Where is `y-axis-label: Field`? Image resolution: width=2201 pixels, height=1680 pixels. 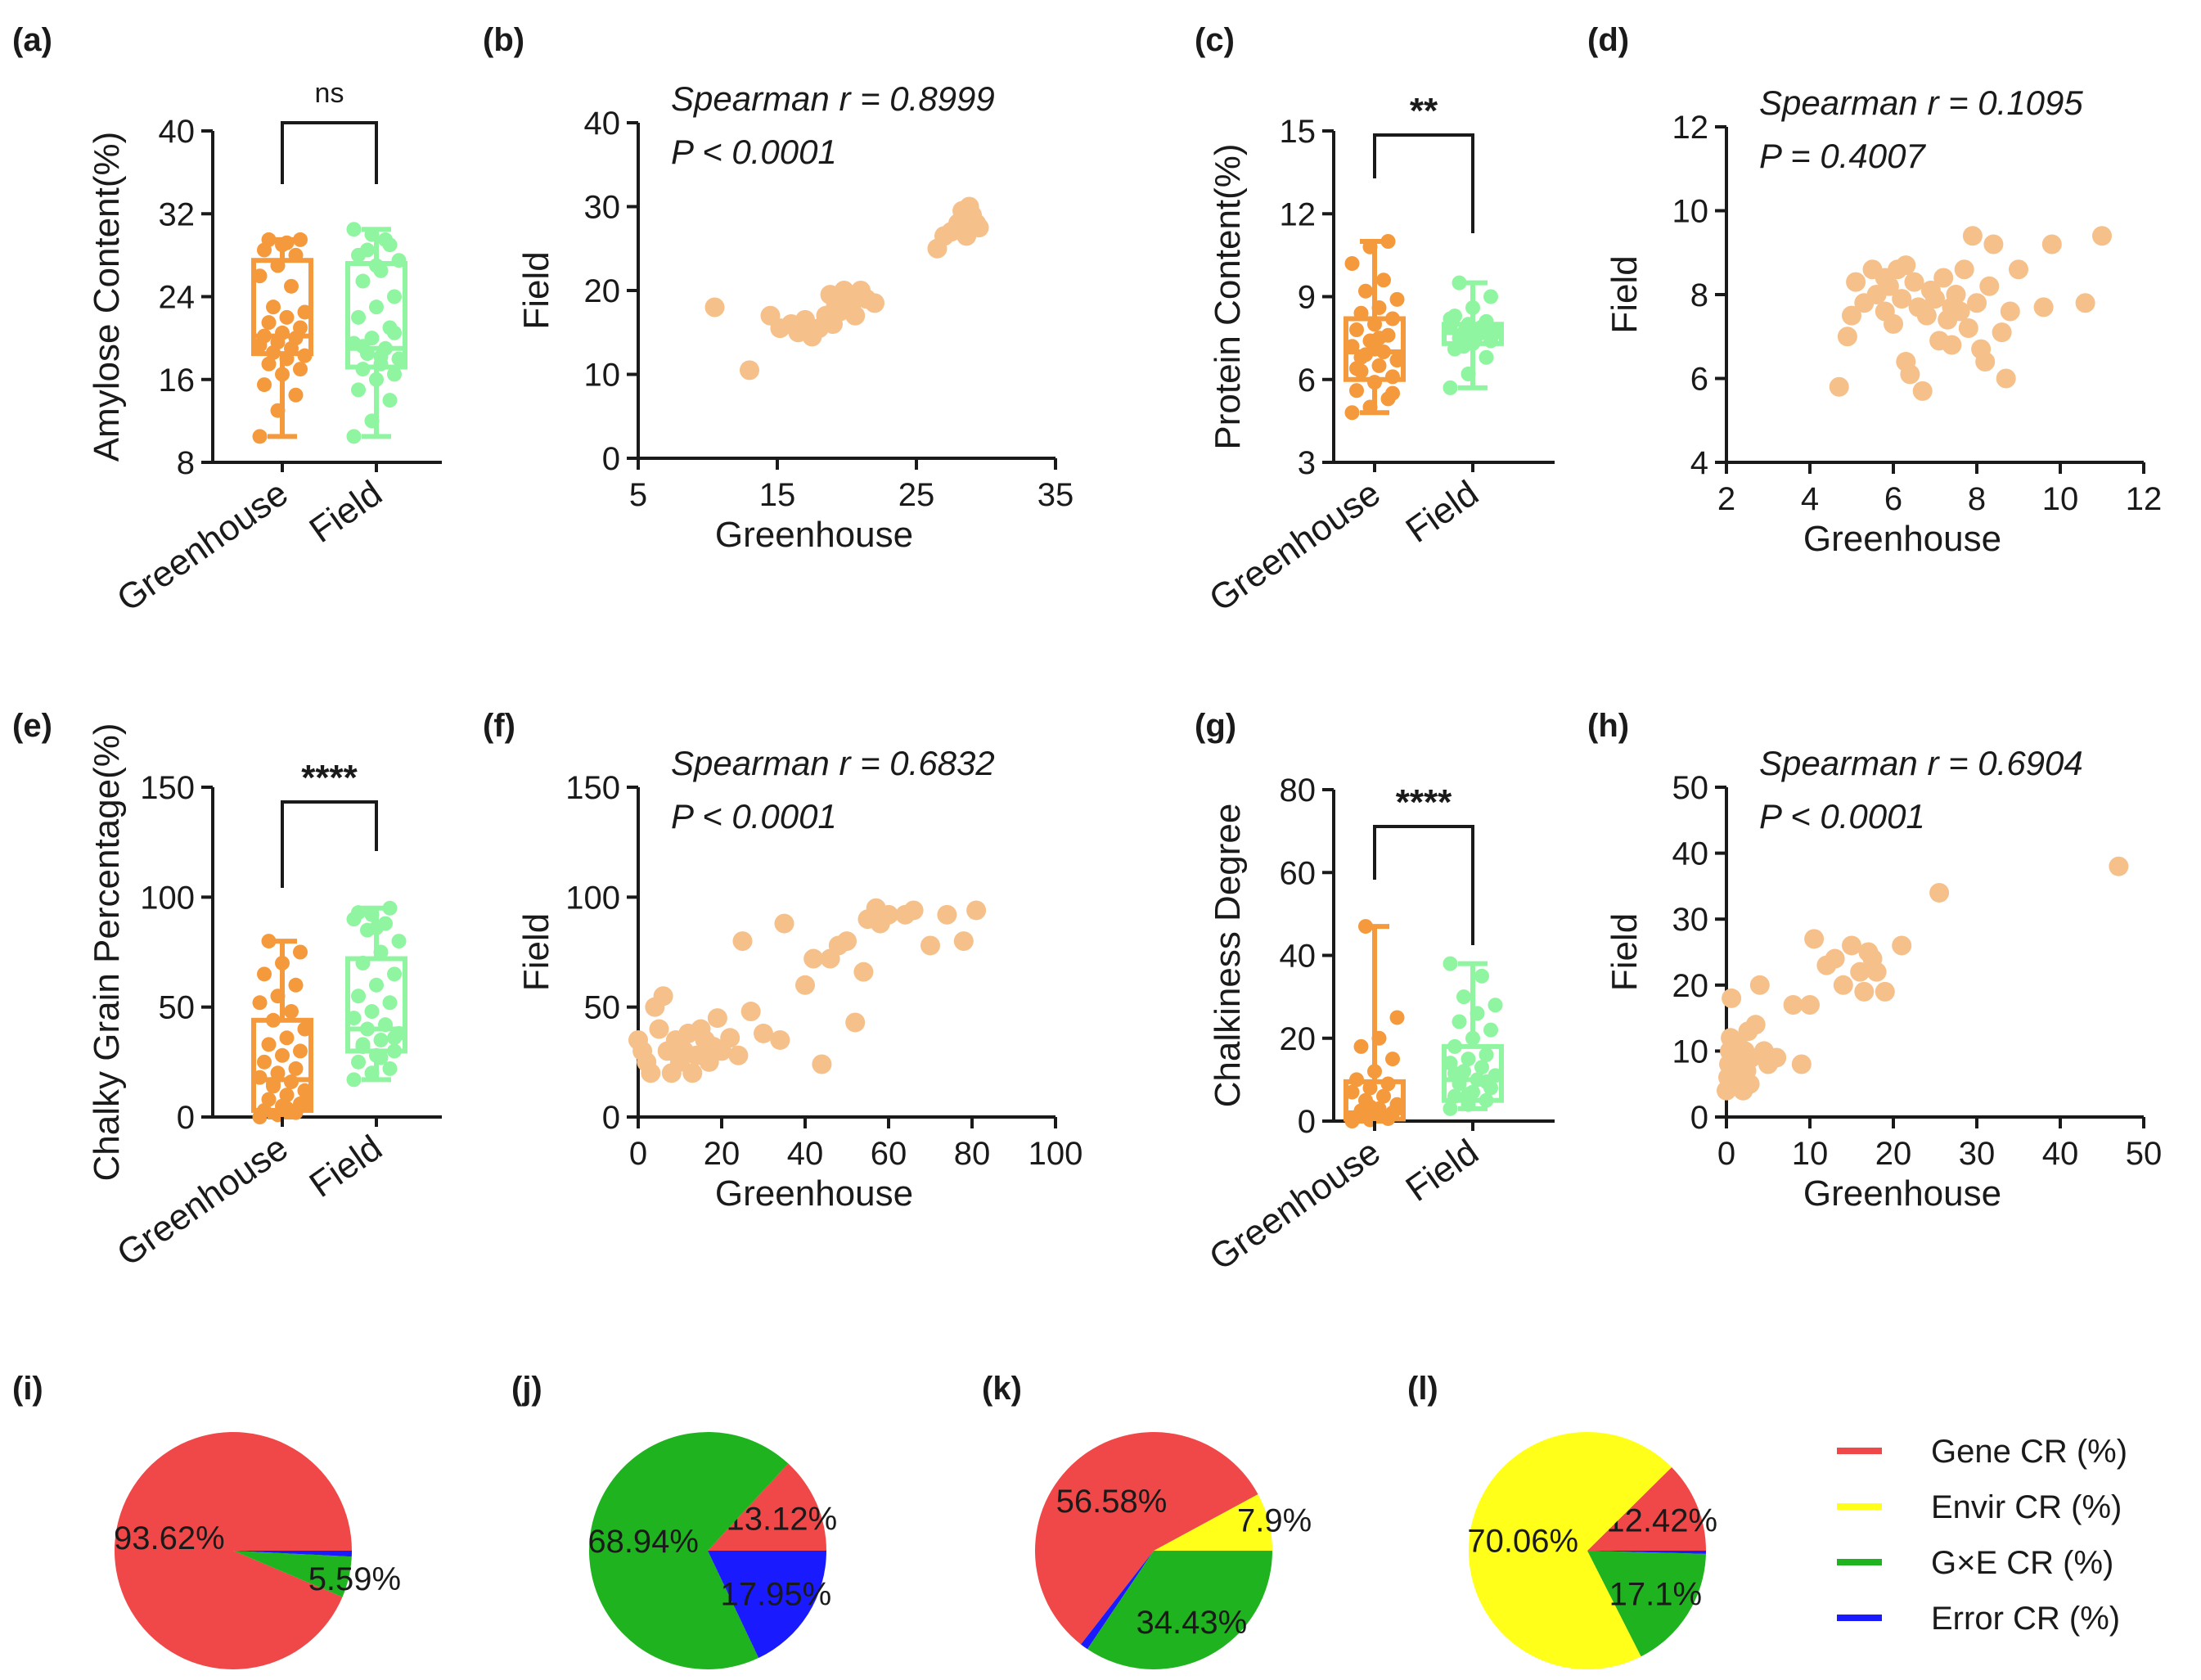 y-axis-label: Field is located at coordinates (536, 290).